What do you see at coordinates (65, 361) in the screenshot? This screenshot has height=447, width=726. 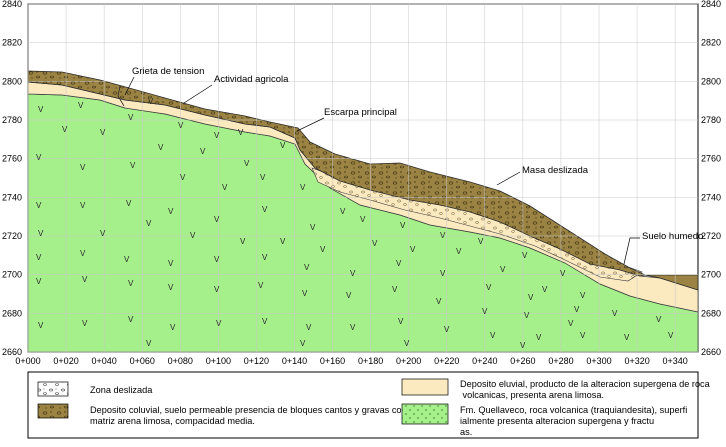 I see `x-tick: 0+020` at bounding box center [65, 361].